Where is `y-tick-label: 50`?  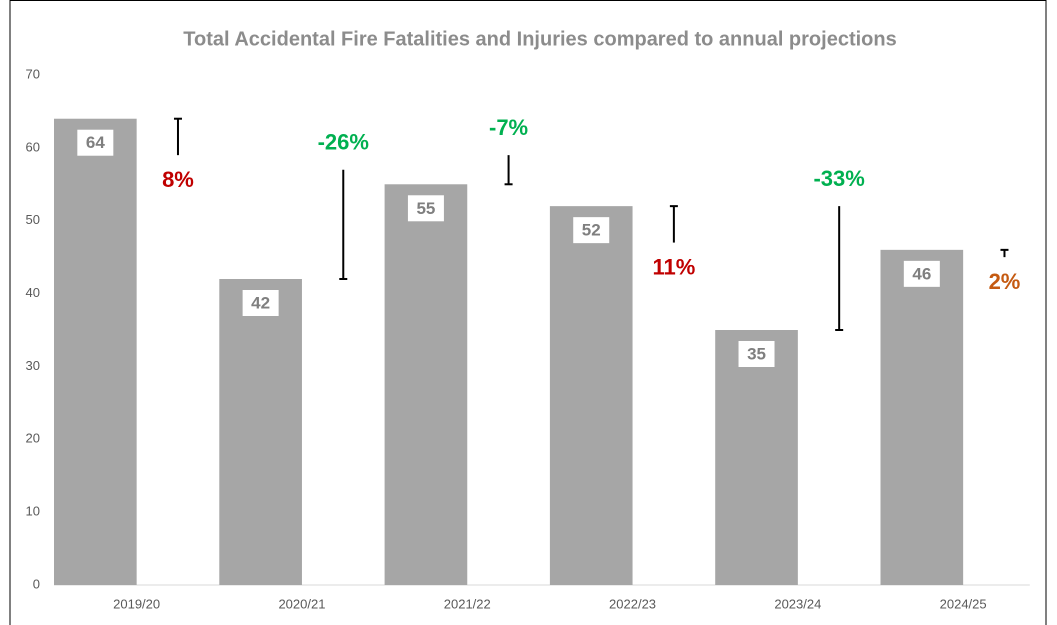 y-tick-label: 50 is located at coordinates (33, 219).